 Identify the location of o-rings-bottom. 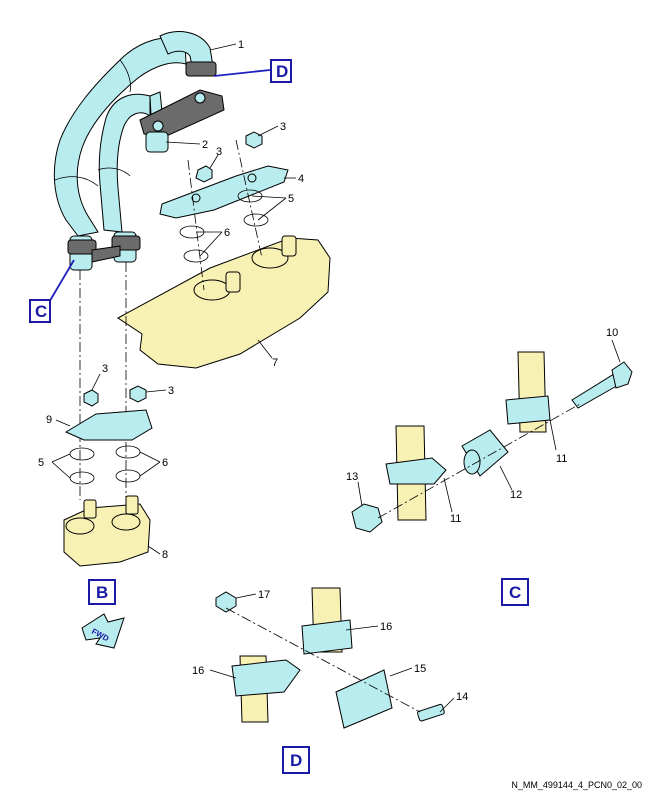
(105, 465).